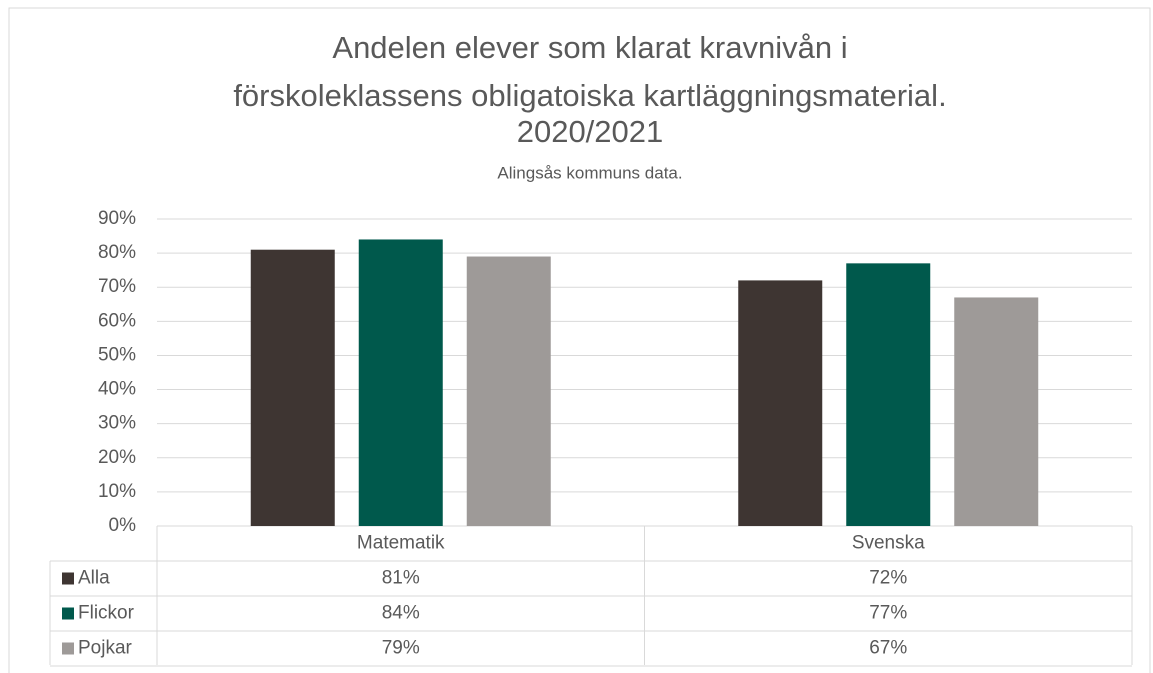 The height and width of the screenshot is (673, 1153). Describe the element at coordinates (401, 613) in the screenshot. I see `value-label: 84%` at that location.